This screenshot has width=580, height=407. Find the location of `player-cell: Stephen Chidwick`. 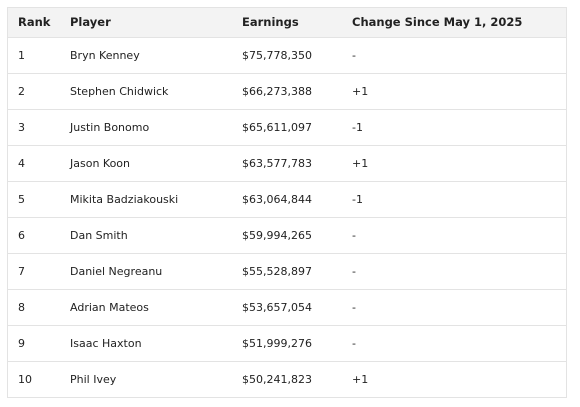

player-cell: Stephen Chidwick is located at coordinates (119, 91).